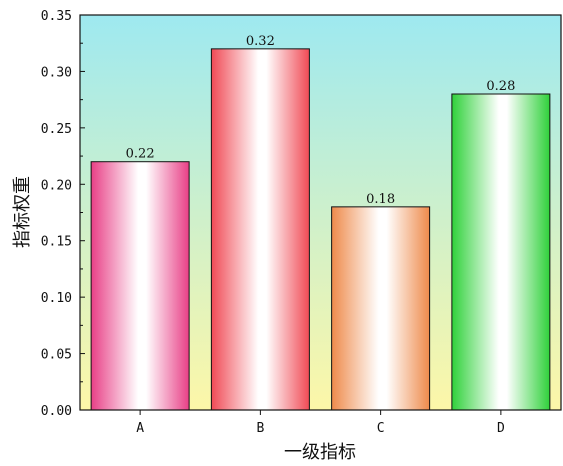  Describe the element at coordinates (140, 428) in the screenshot. I see `x-tick-label: A` at that location.